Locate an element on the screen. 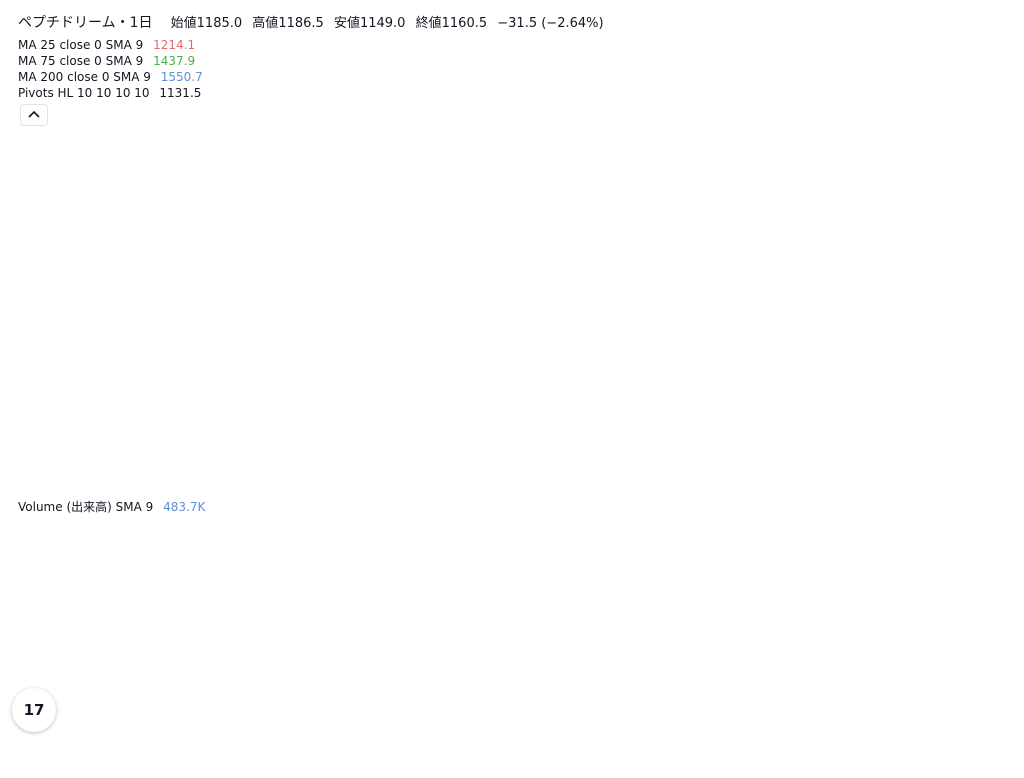  indicator-ma75-value: 1437.9 is located at coordinates (174, 61).